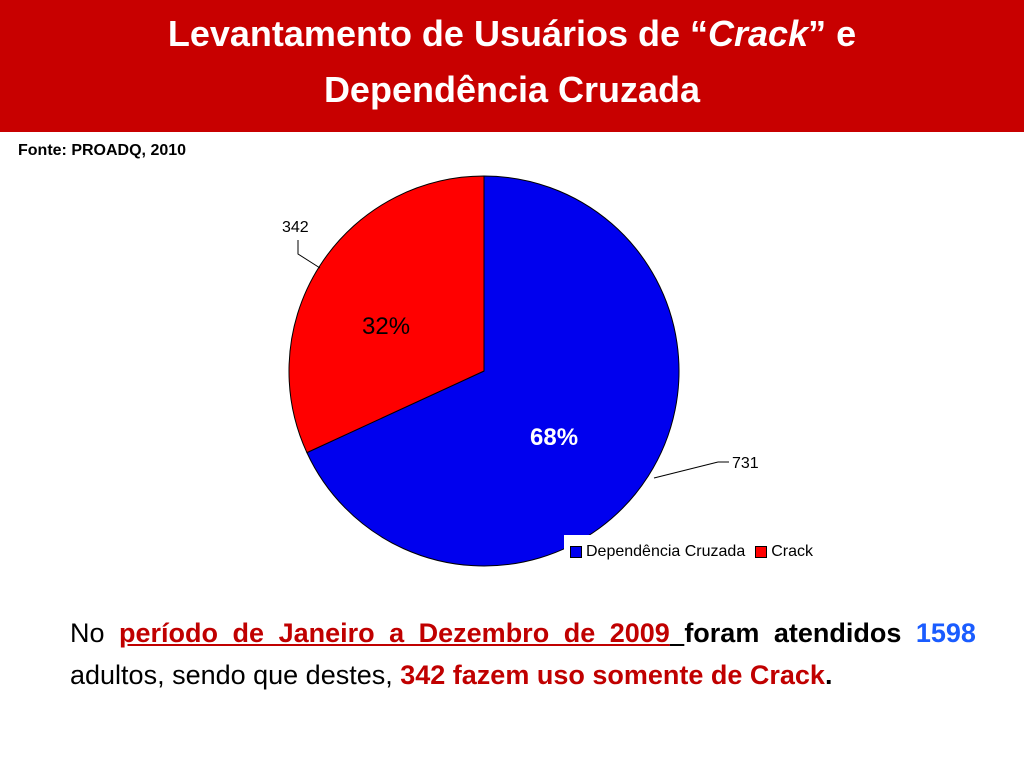  I want to click on title-line-2: Dependência Cruzada, so click(512, 89).